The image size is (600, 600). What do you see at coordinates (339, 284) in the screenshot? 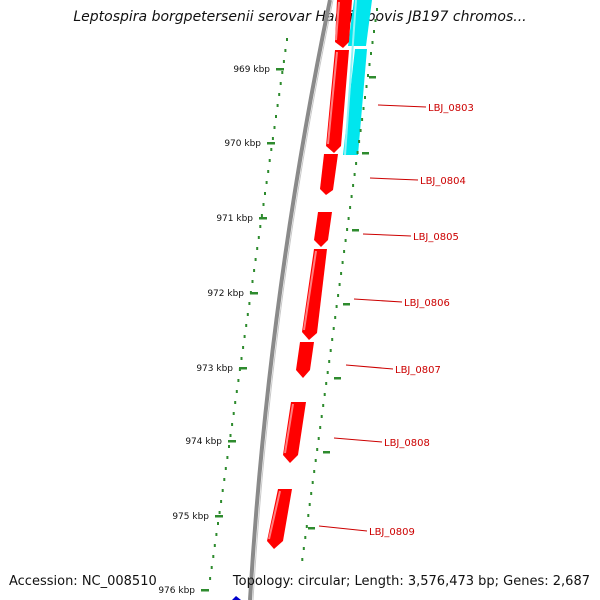
I see `gc-skew-track-outer` at bounding box center [339, 284].